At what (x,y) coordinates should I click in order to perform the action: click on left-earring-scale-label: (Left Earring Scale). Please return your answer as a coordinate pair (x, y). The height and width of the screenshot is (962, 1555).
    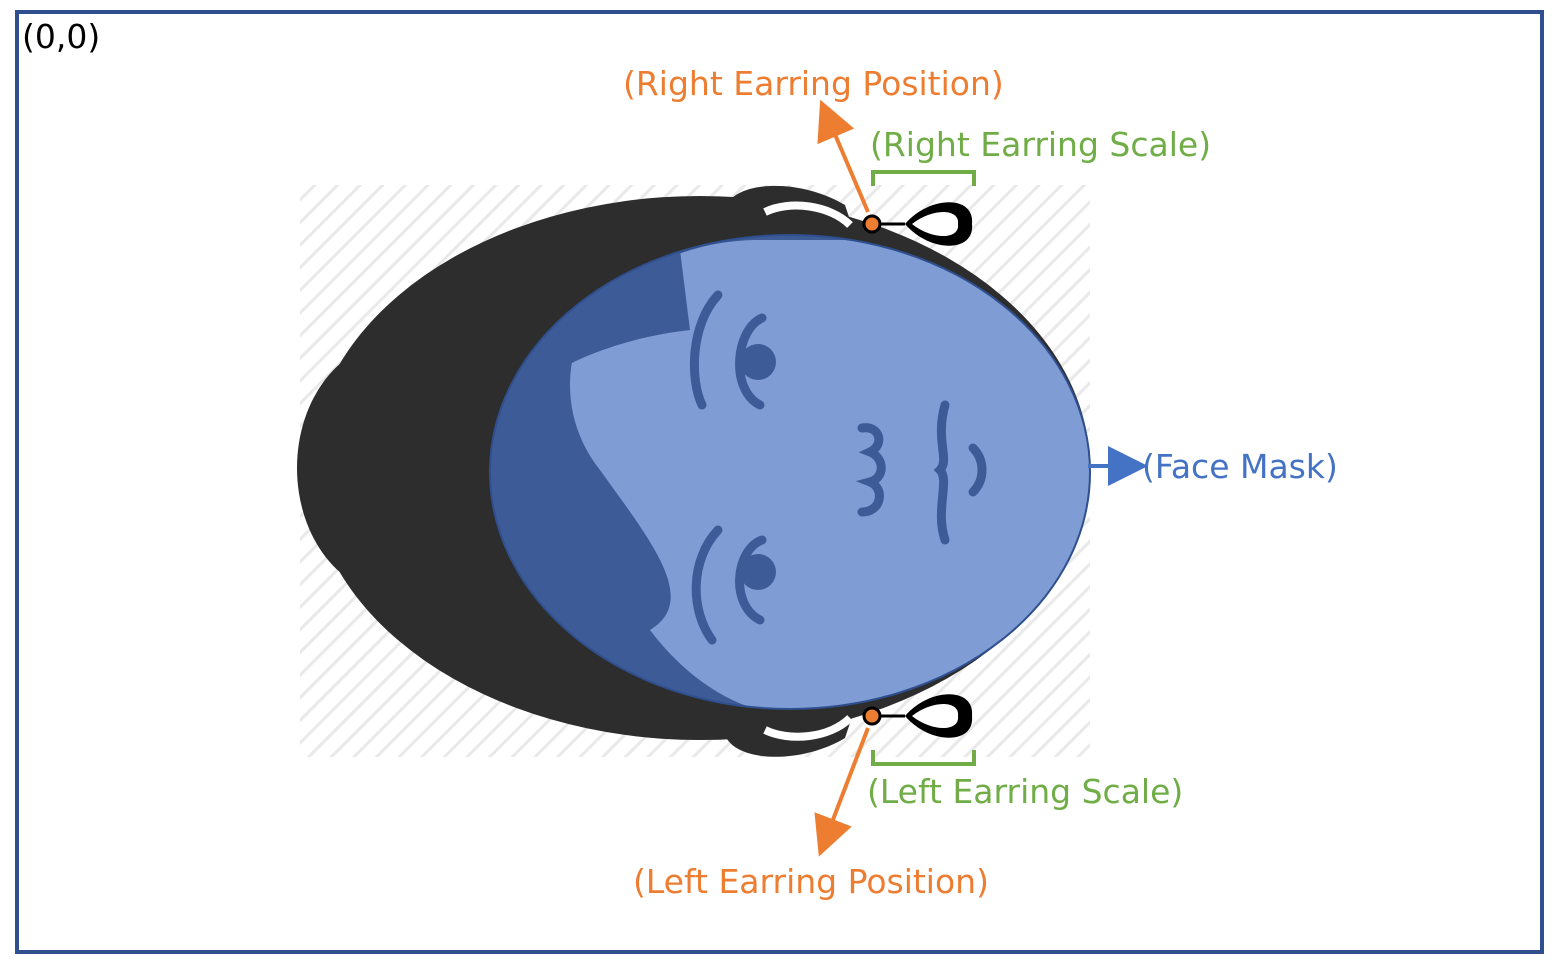
    Looking at the image, I should click on (1025, 791).